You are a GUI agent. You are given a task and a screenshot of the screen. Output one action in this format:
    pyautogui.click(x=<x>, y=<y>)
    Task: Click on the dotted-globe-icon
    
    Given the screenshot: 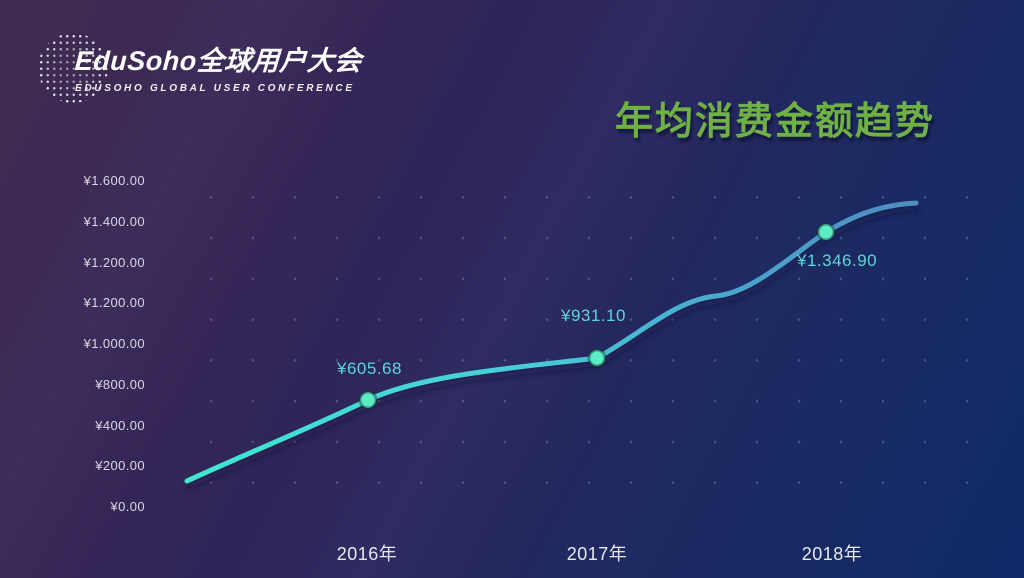 What is the action you would take?
    pyautogui.click(x=73, y=68)
    